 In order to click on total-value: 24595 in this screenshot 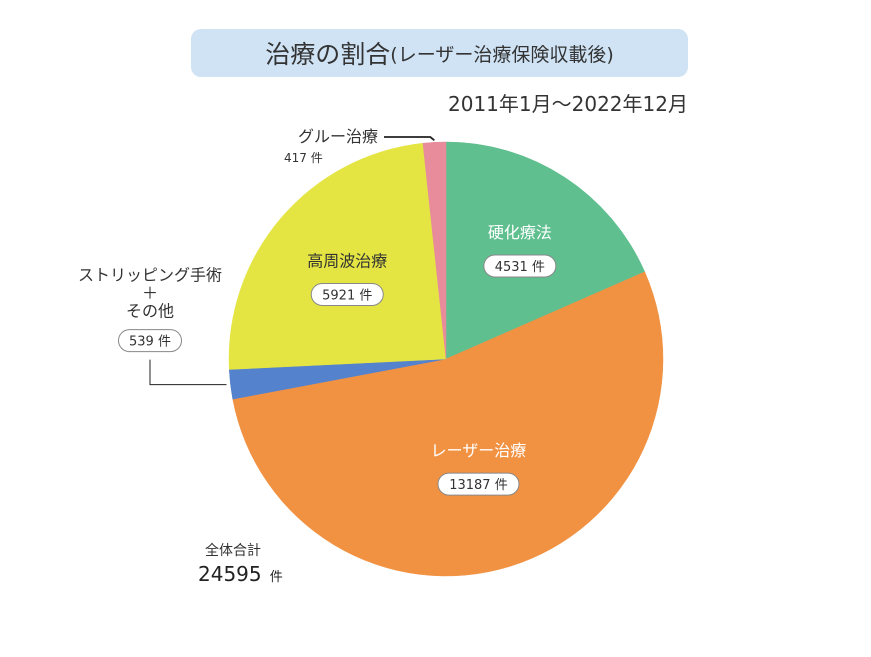, I will do `click(230, 574)`.